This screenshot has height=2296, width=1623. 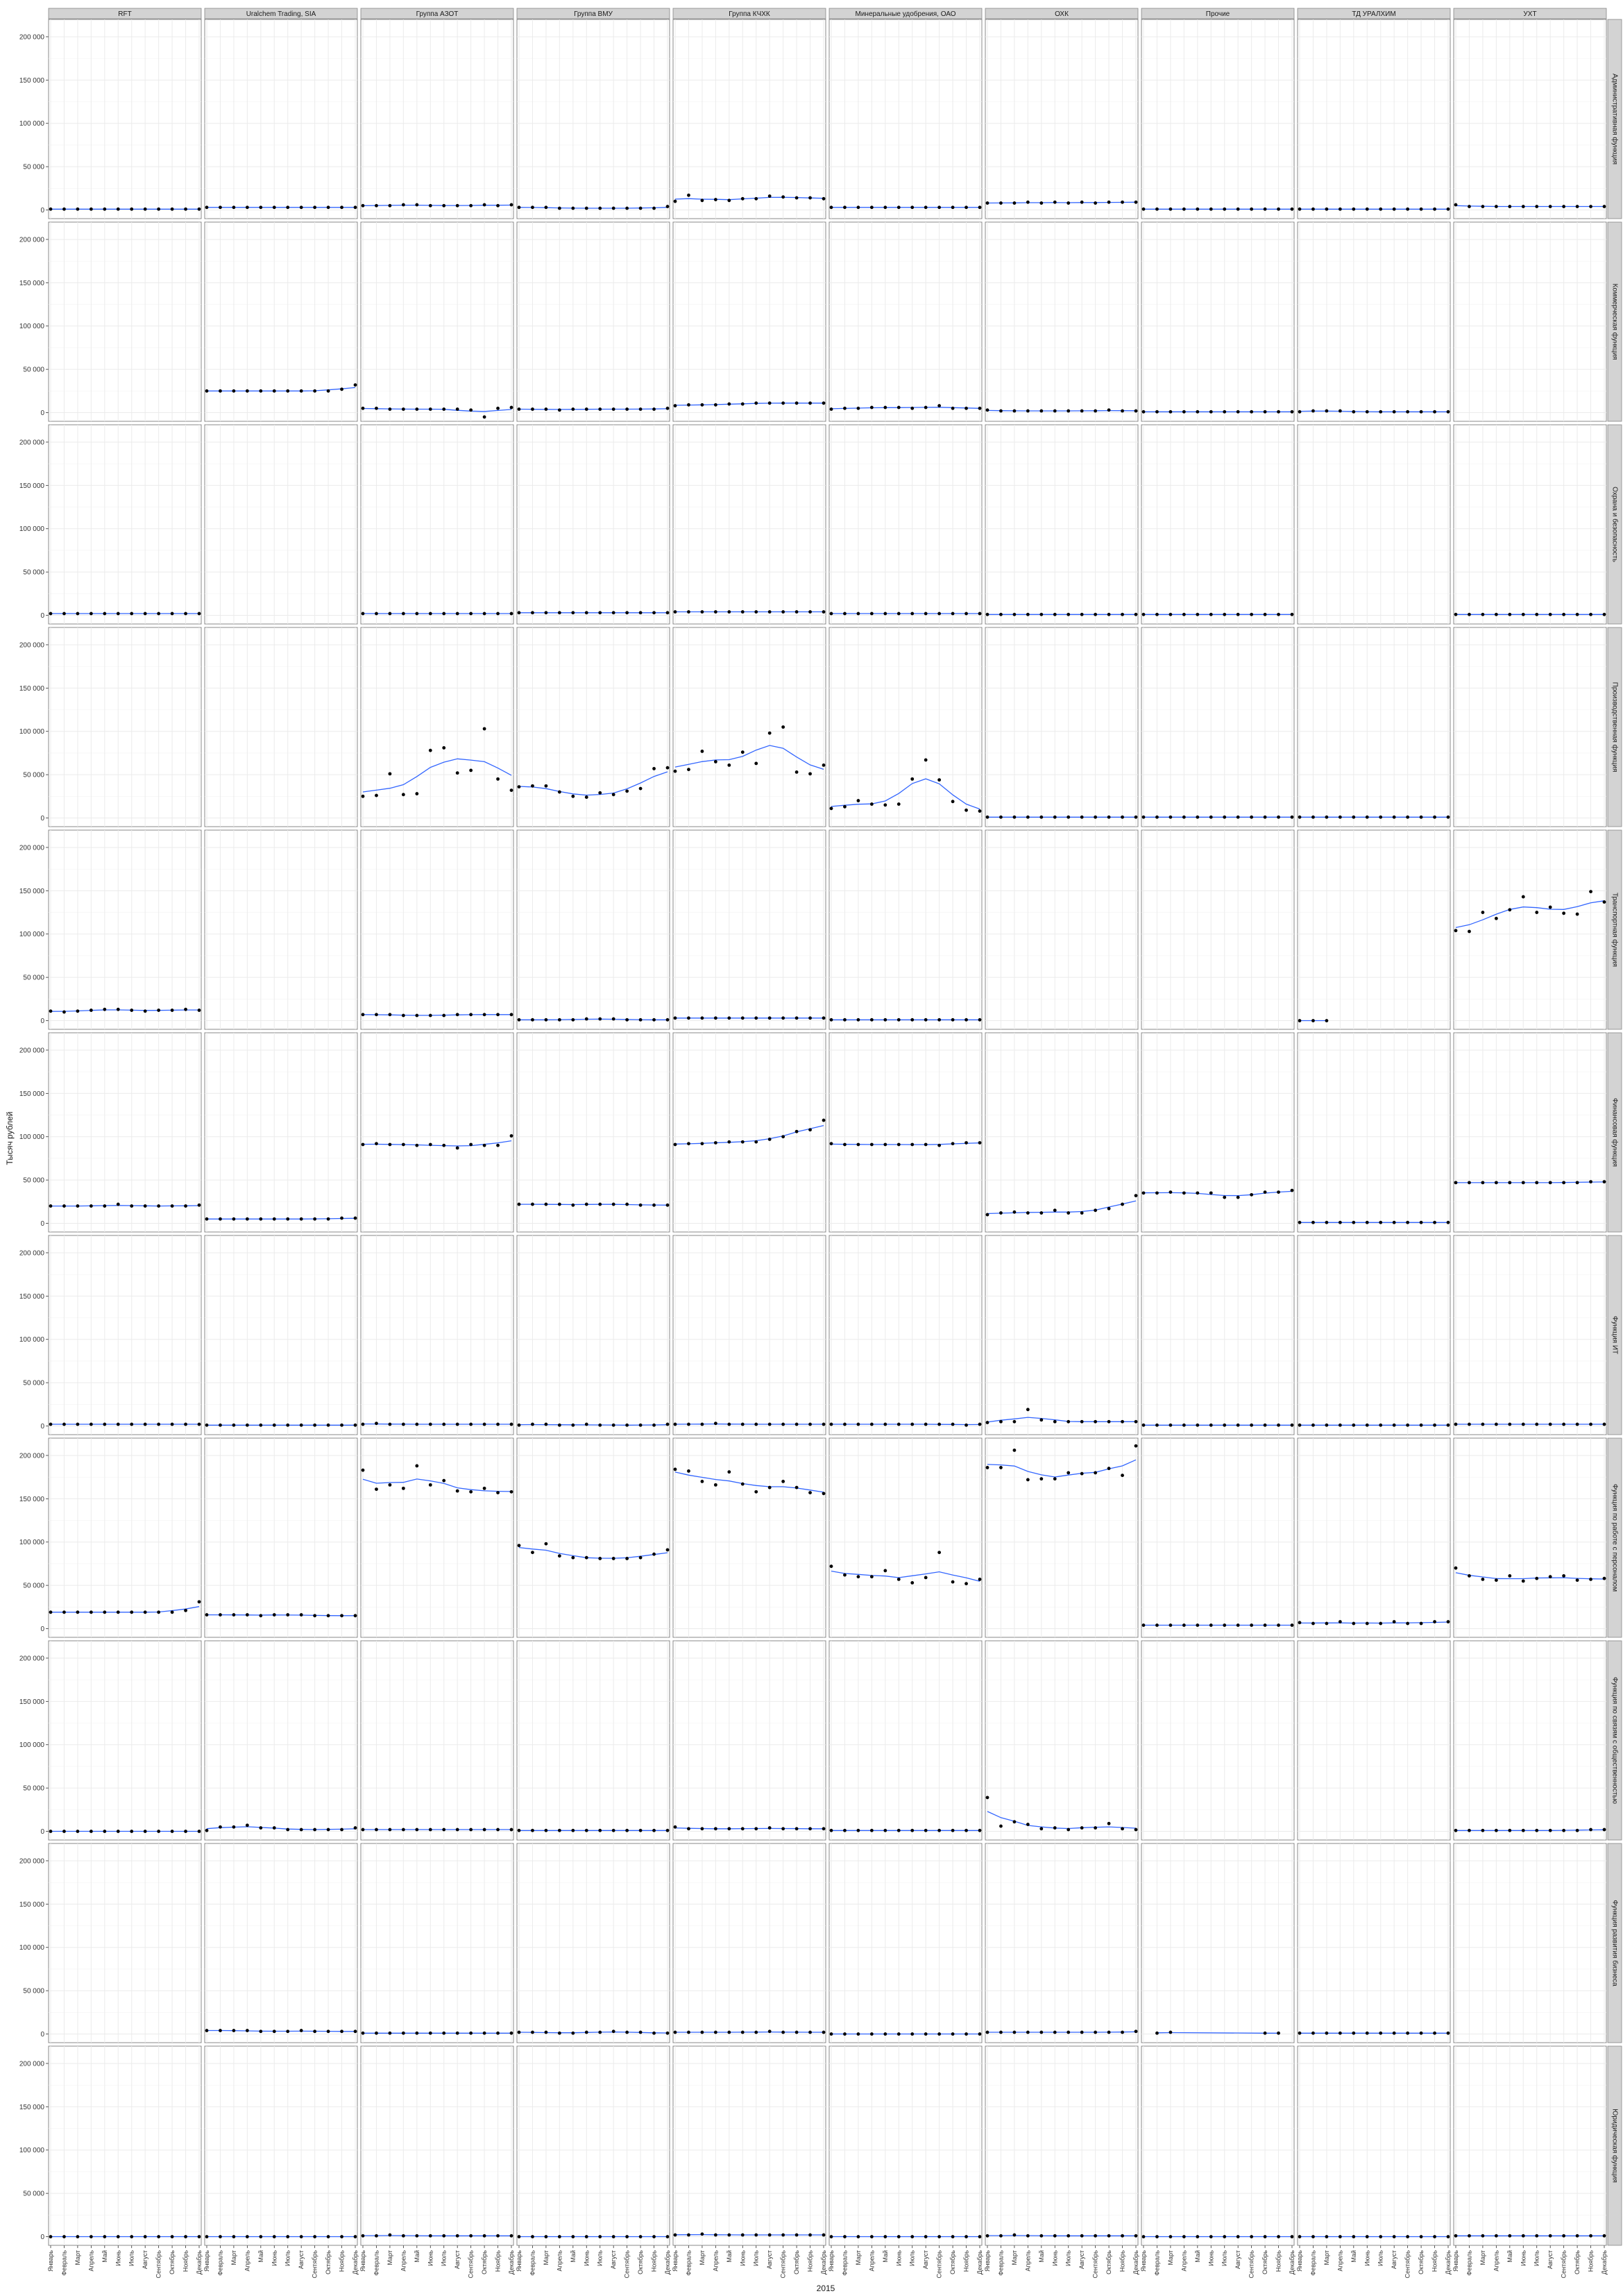 What do you see at coordinates (32, 486) in the screenshot?
I see `y-tick-label: 150 000` at bounding box center [32, 486].